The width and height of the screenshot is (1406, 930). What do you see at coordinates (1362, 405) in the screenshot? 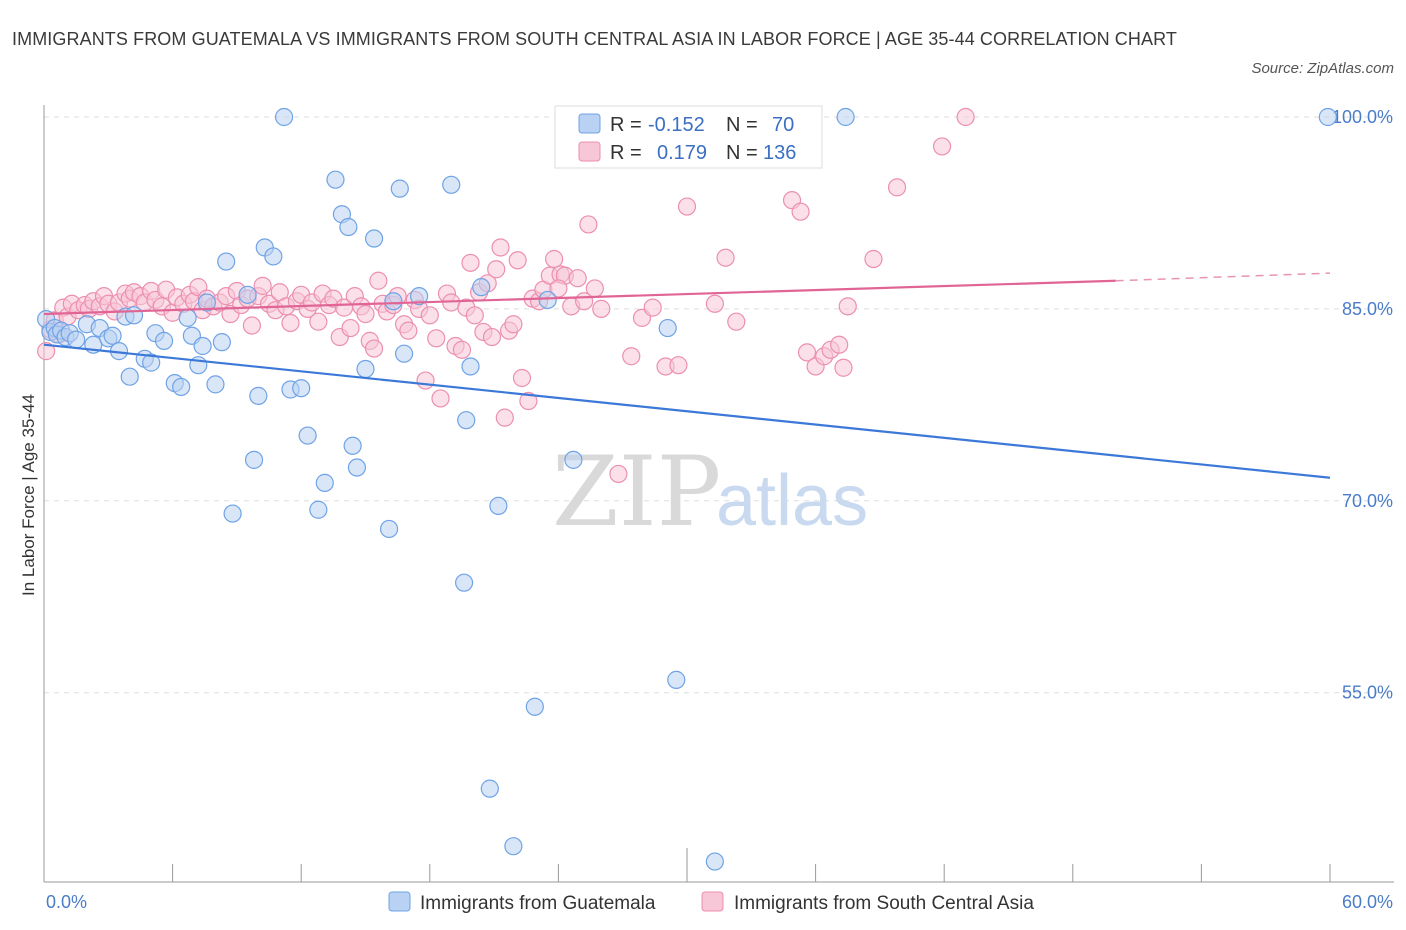
I see `y-axis-tick-labels: 100.0% 85.0% 70.0% 55.0%` at bounding box center [1362, 405].